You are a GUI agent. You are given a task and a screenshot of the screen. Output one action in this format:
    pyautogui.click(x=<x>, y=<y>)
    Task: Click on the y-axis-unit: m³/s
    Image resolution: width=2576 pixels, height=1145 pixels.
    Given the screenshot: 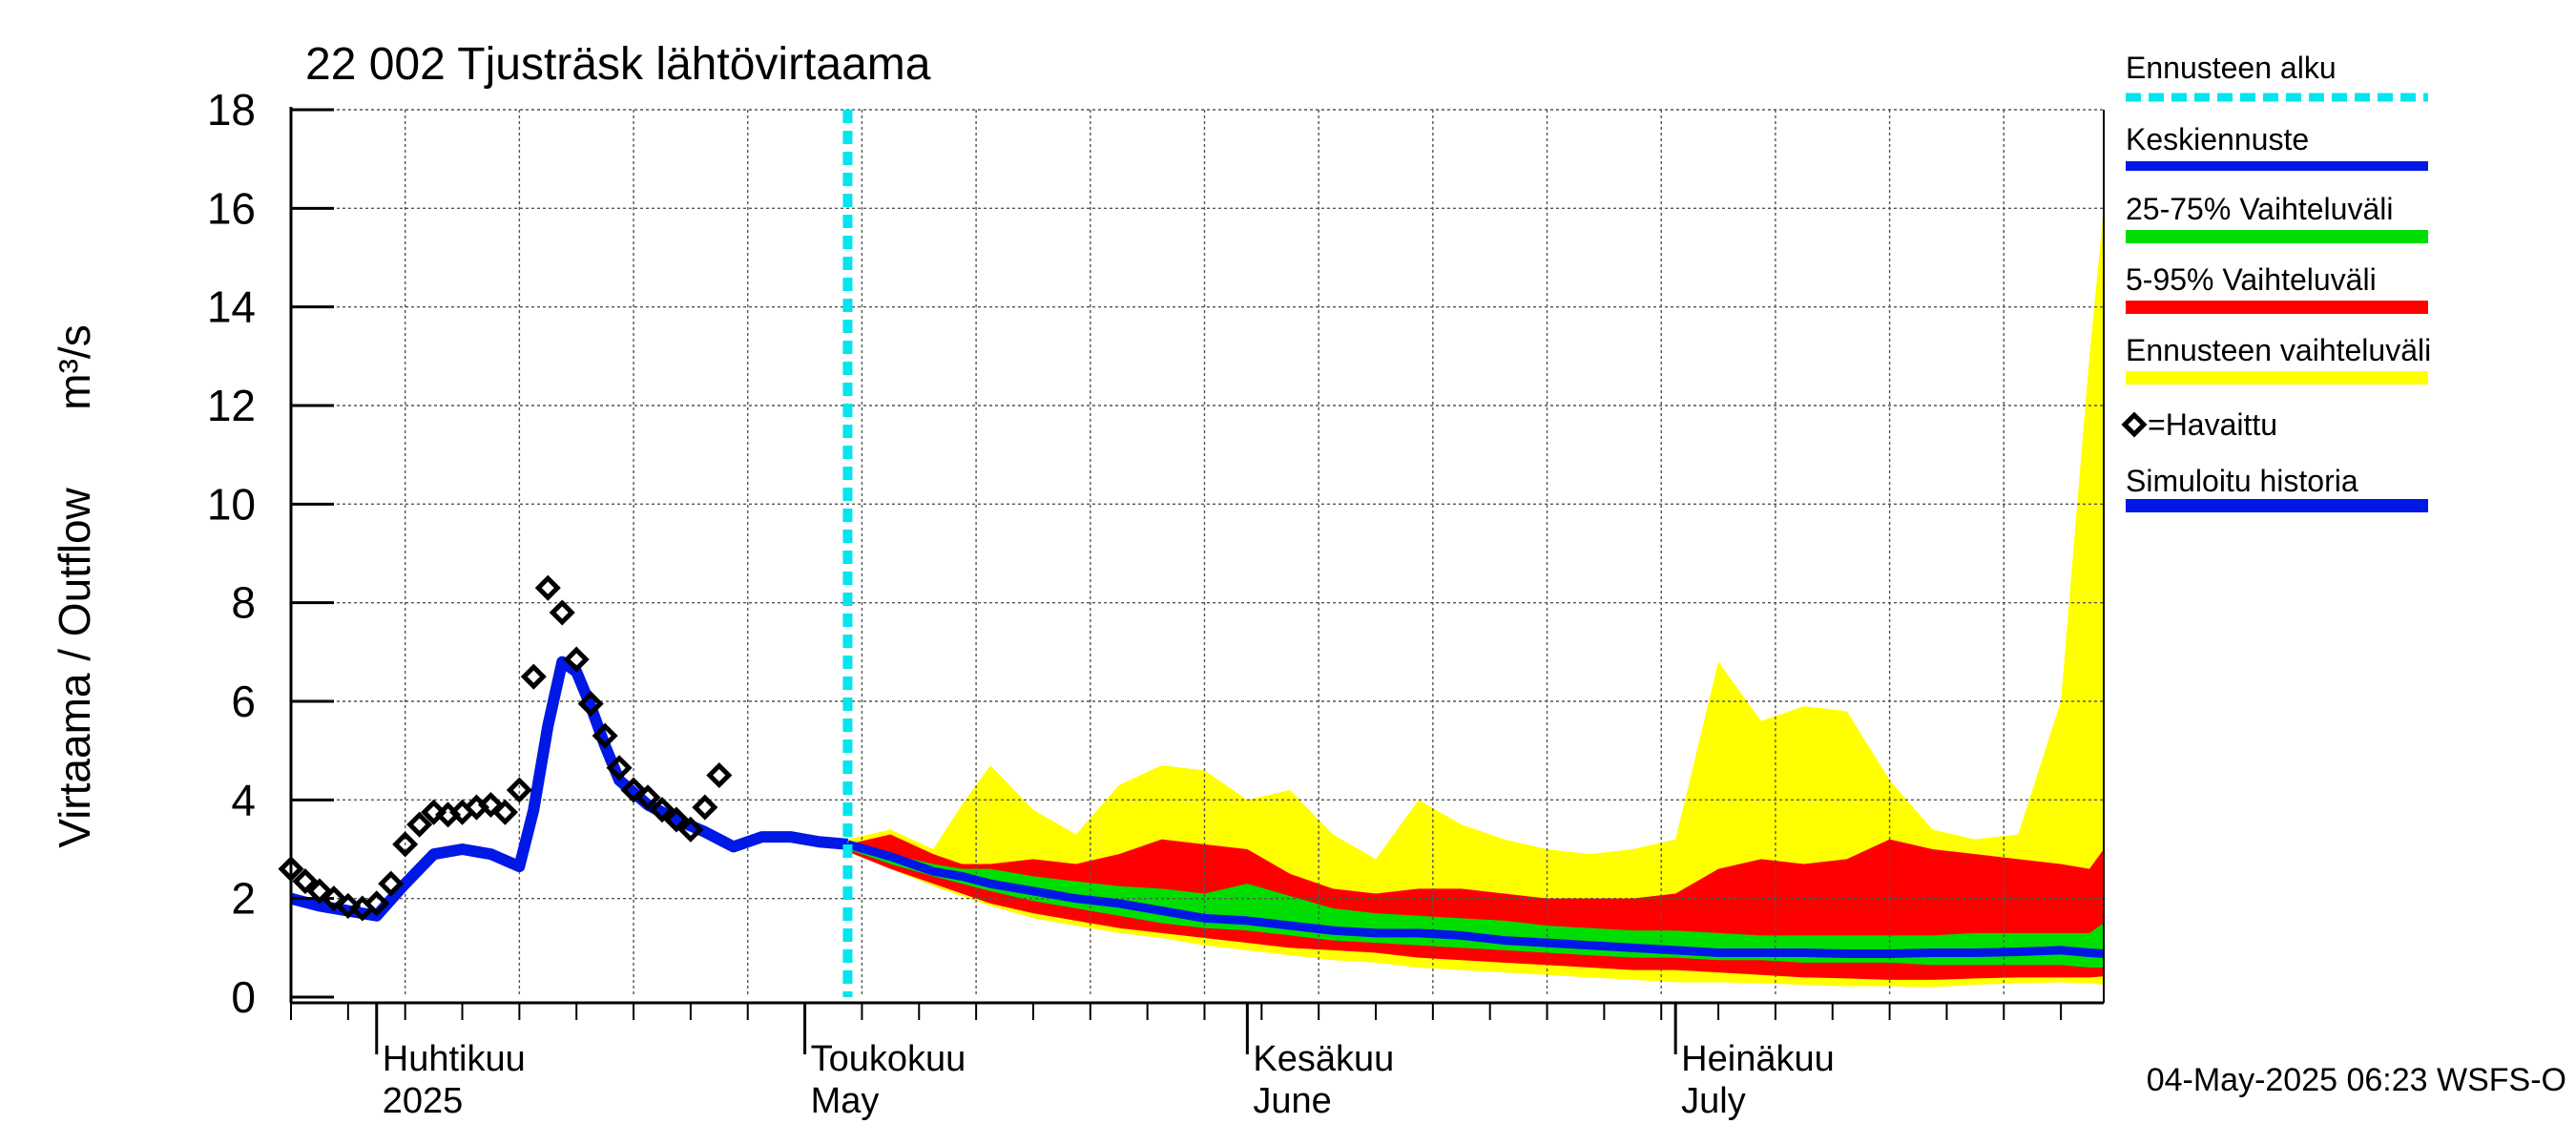 What is the action you would take?
    pyautogui.click(x=74, y=366)
    